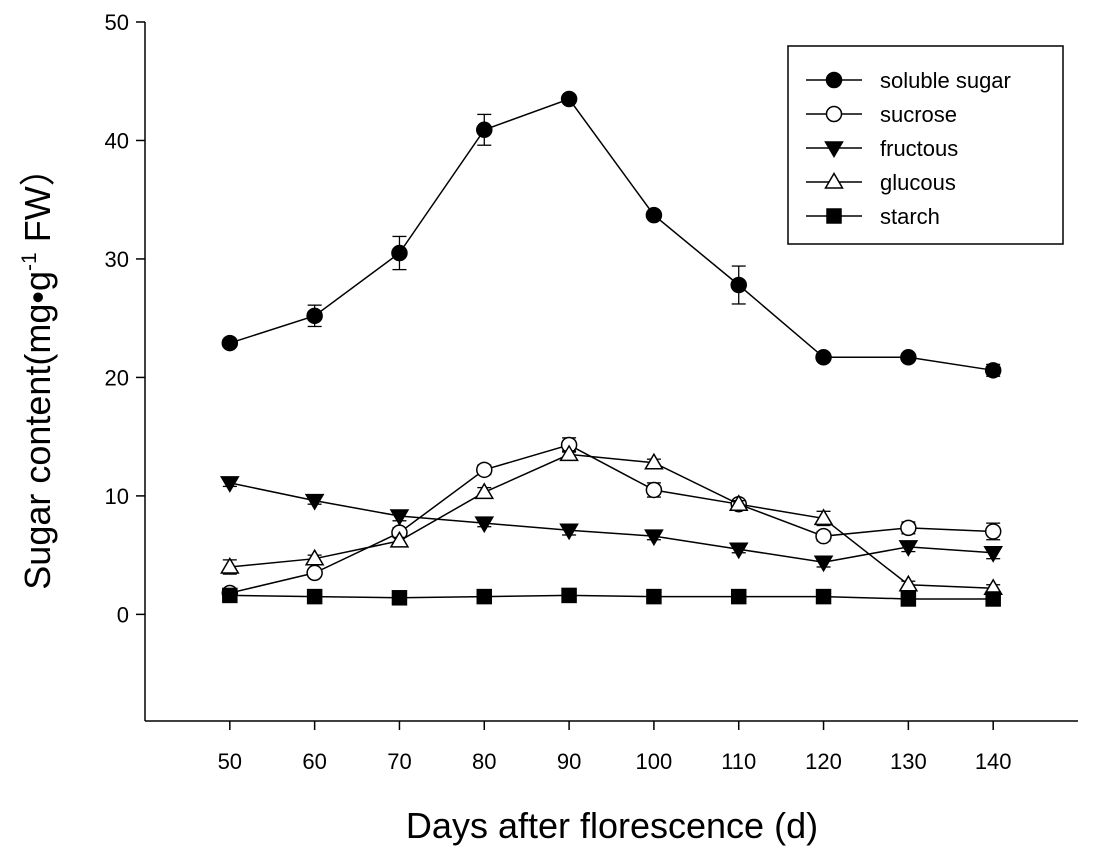 Image resolution: width=1105 pixels, height=852 pixels. I want to click on y-axis-title-main: Sugar content(mg•g, so click(37, 430).